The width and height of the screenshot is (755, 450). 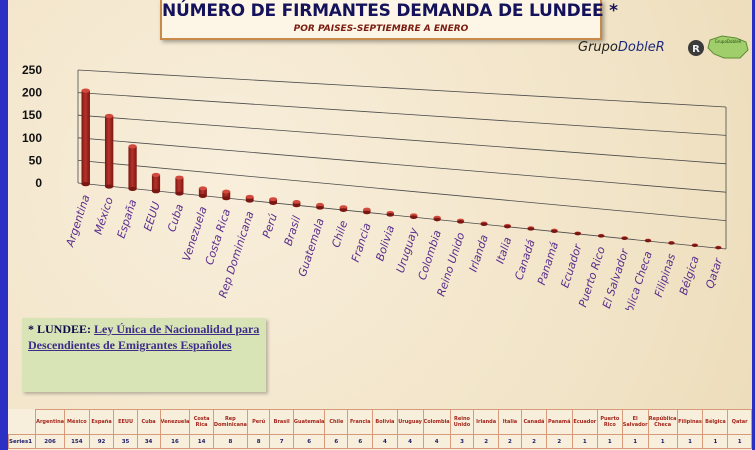 I want to click on table-header-cell: Argentina, so click(x=50, y=422).